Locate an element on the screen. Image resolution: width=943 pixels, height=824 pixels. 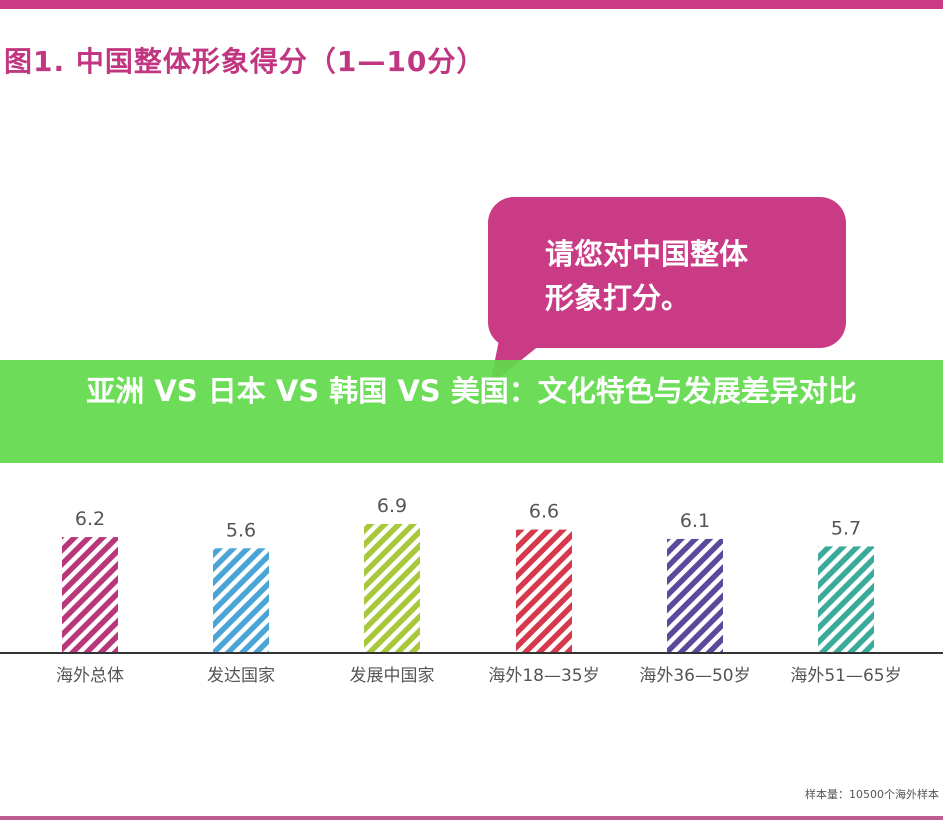
sample-size-note: 样本量：10500个海外样本 is located at coordinates (872, 794).